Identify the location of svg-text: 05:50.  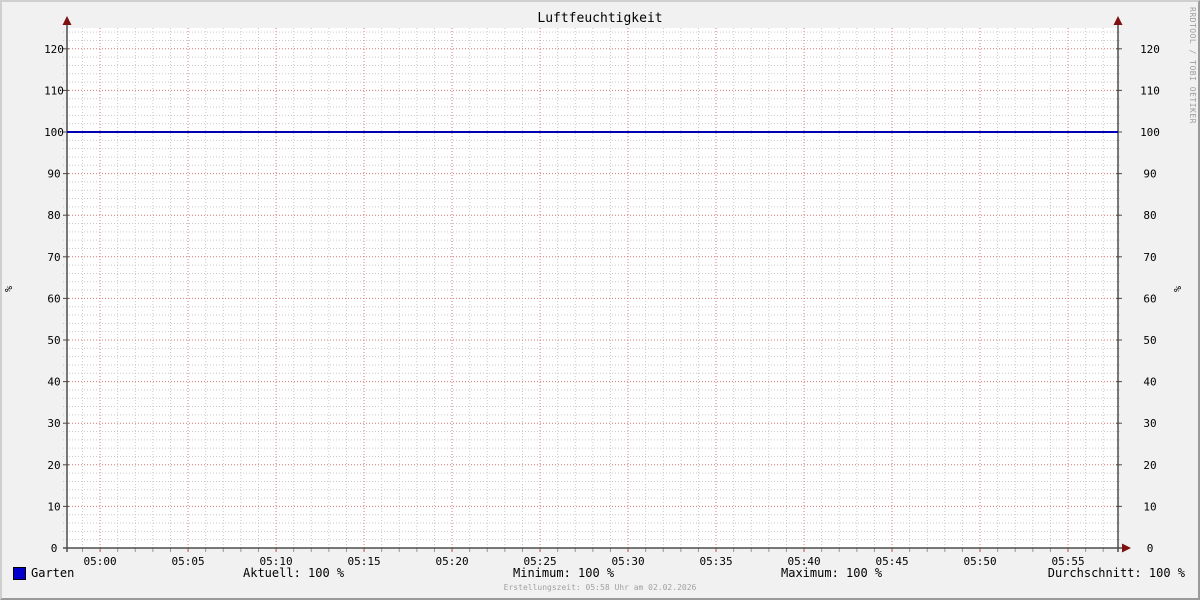
(979, 561).